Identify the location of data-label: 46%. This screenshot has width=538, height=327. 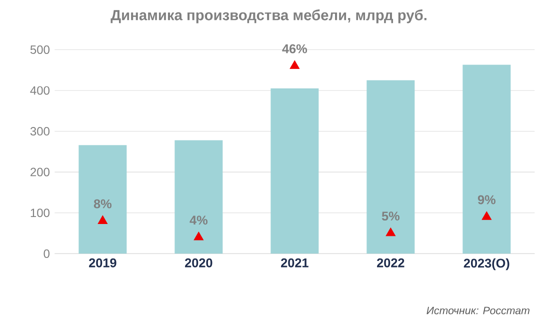
(295, 49).